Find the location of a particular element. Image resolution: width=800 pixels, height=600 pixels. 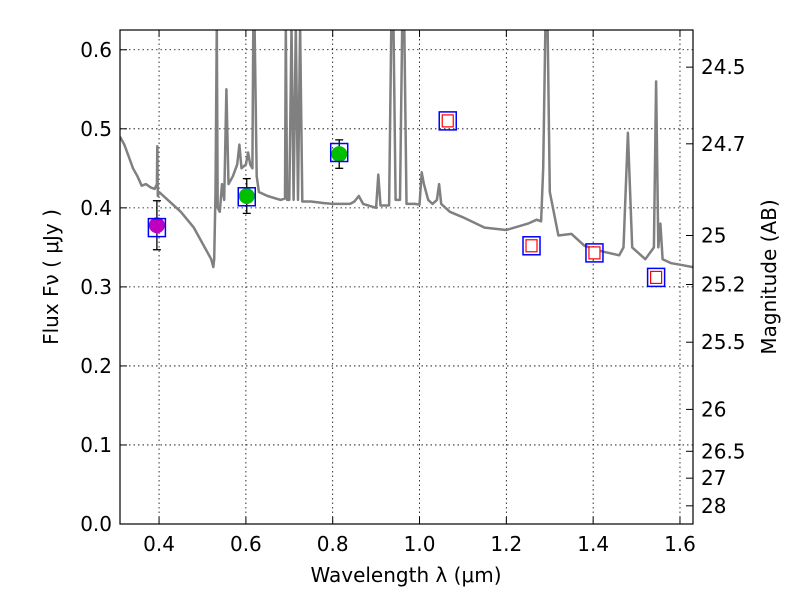

right-tick-label: 25.5 is located at coordinates (723, 342).